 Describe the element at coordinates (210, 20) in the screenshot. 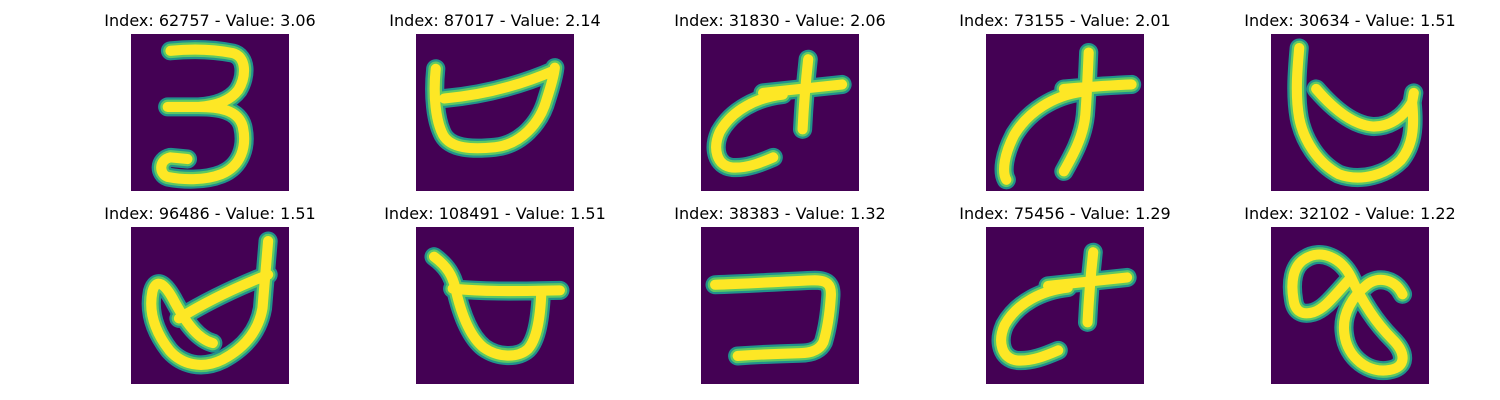

I see `panel-title: Index: 62757 - Value: 3.06` at that location.